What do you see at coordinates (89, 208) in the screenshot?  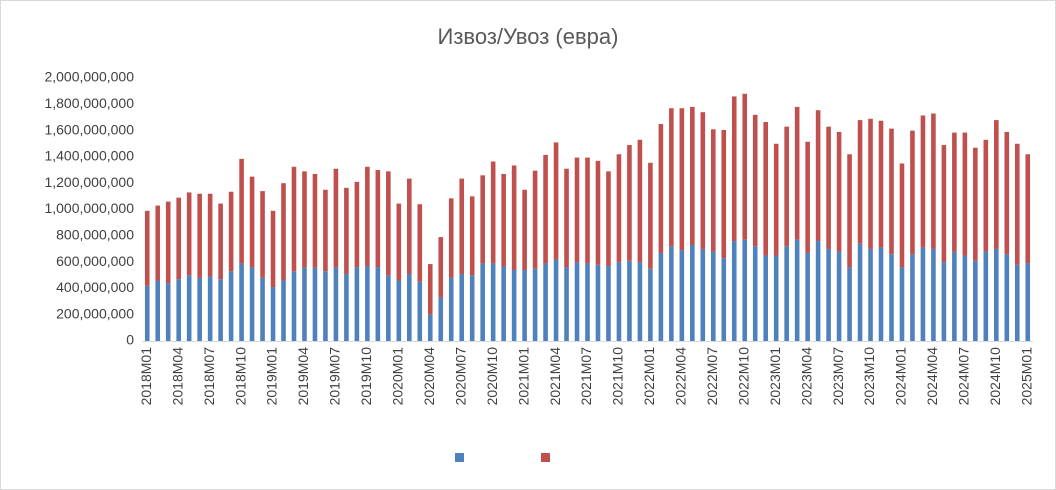 I see `y-tick-label: 1,000,000,000` at bounding box center [89, 208].